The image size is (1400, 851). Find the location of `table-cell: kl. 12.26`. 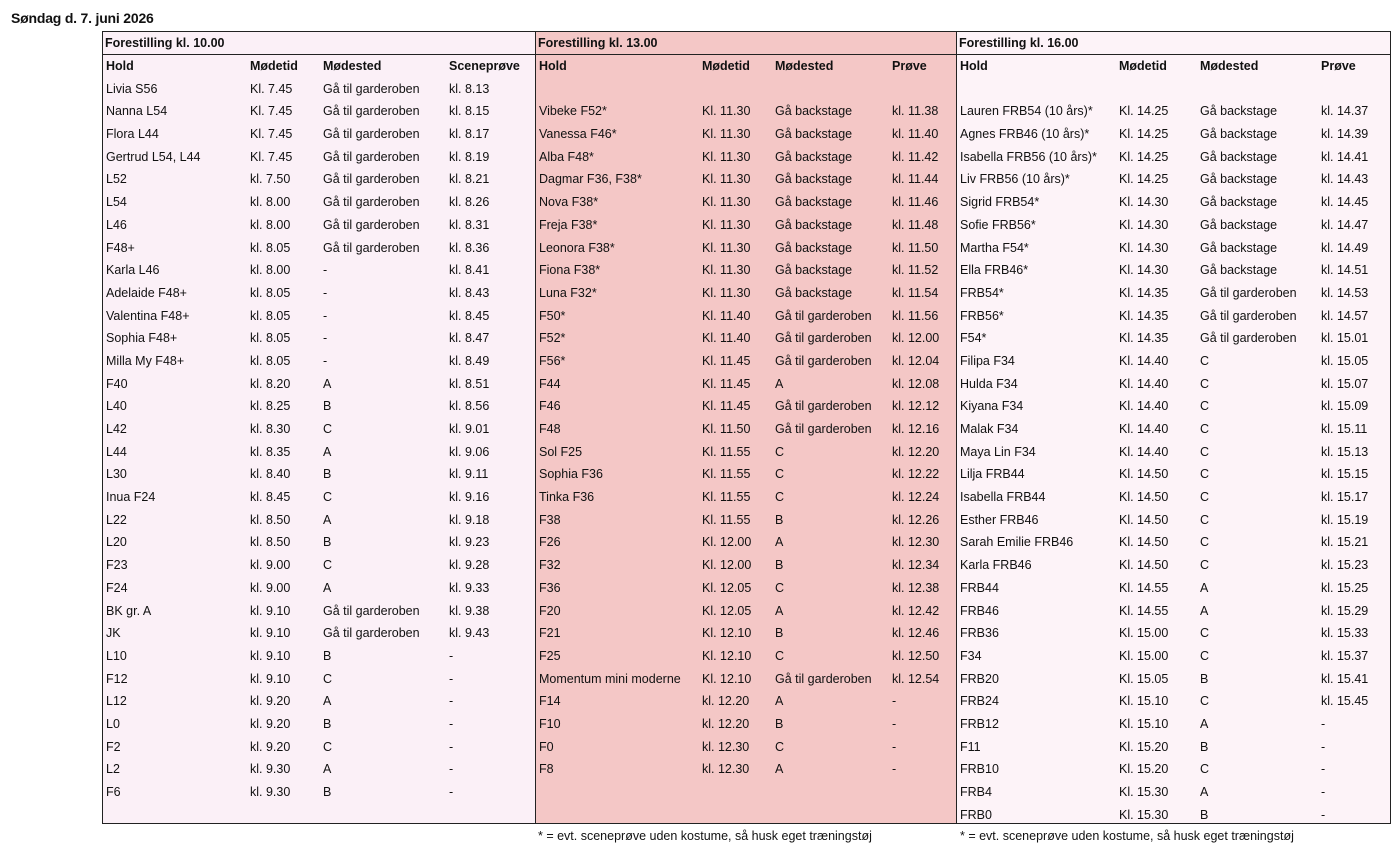

table-cell: kl. 12.26 is located at coordinates (916, 519).